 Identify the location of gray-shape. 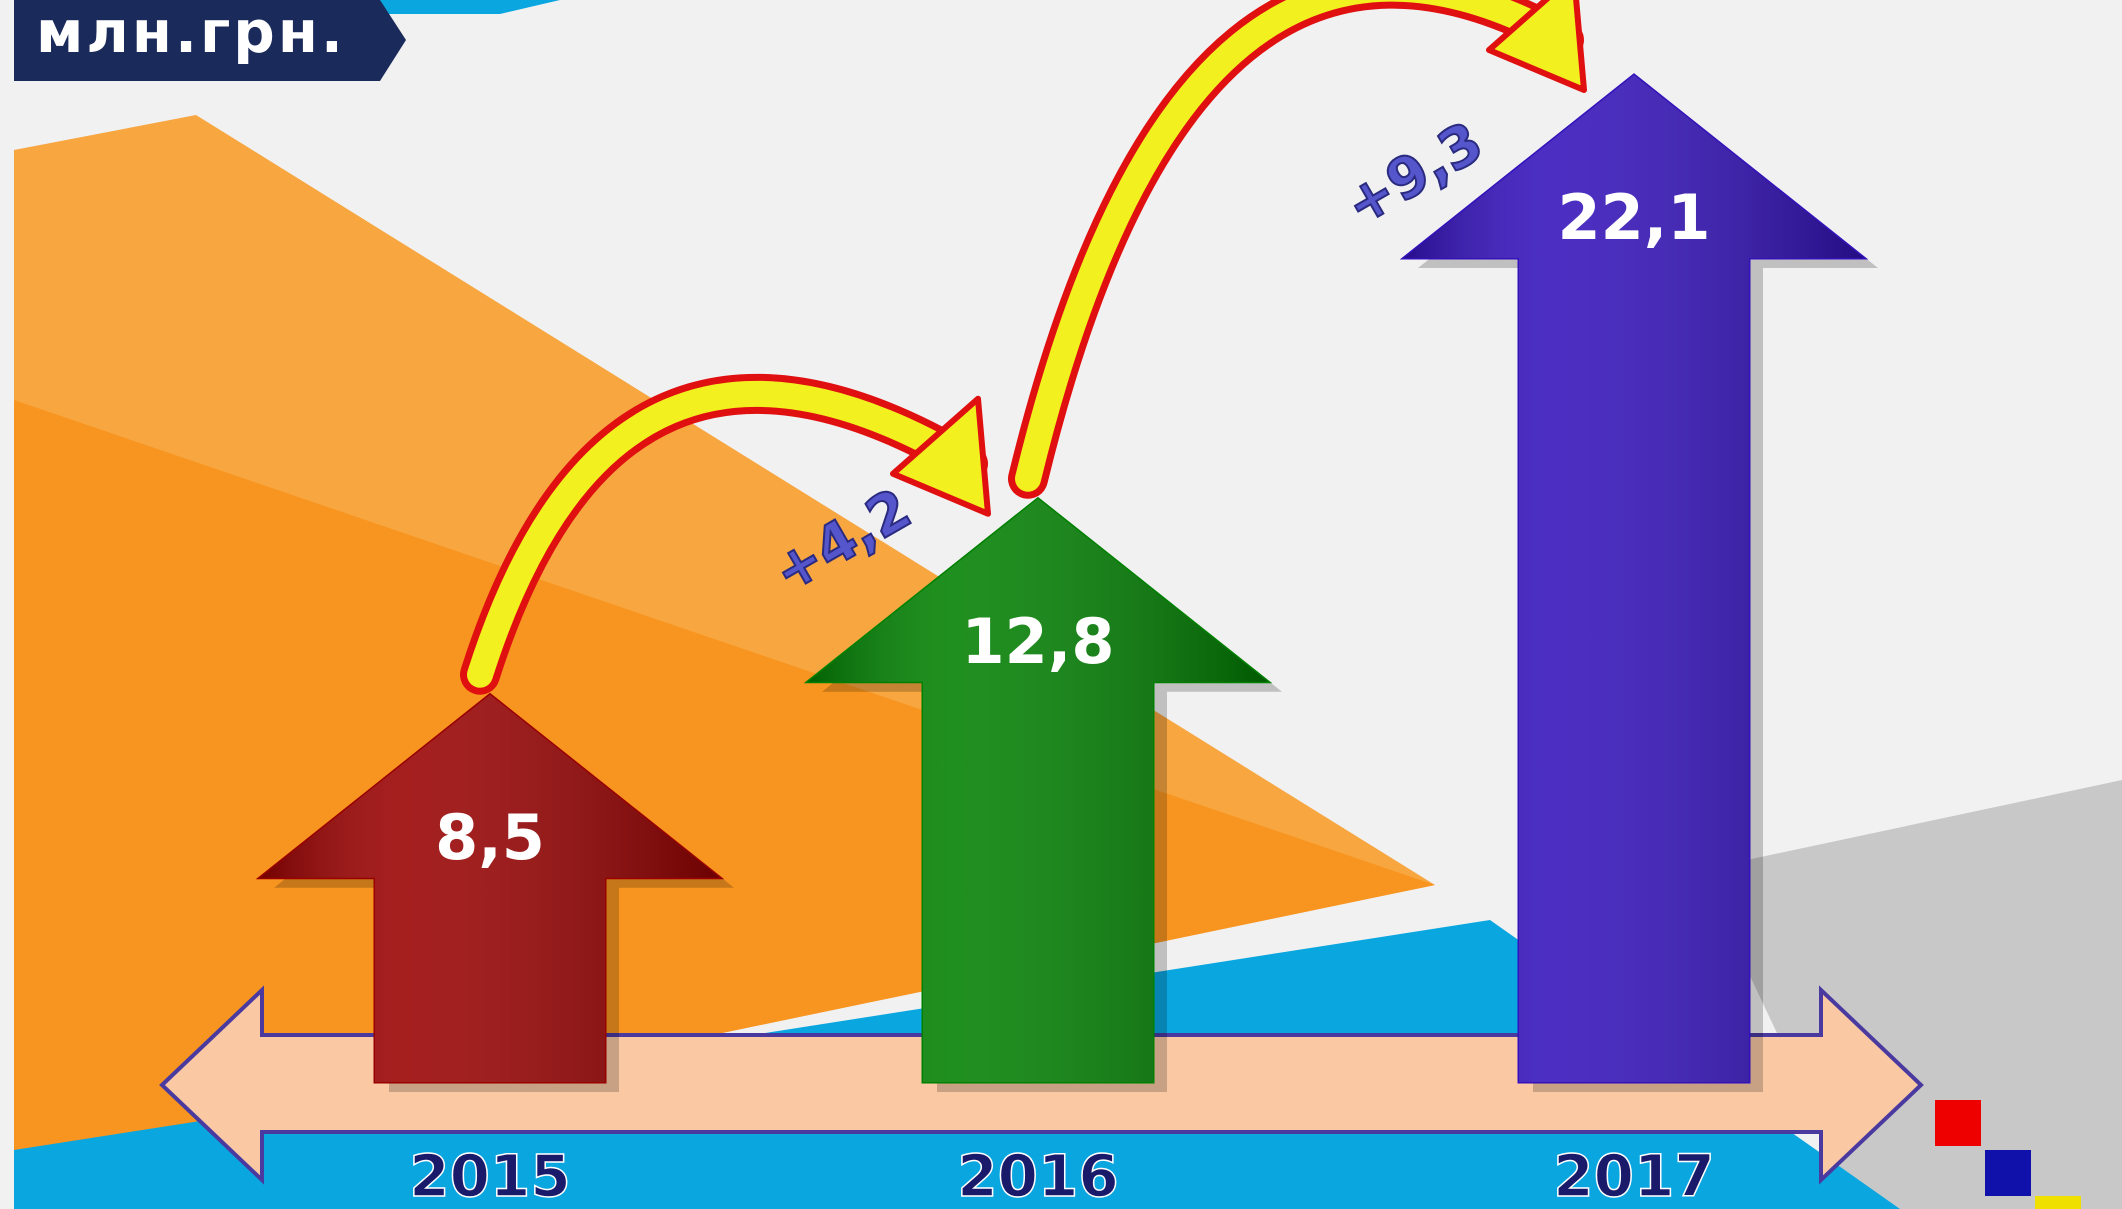
(1911, 994).